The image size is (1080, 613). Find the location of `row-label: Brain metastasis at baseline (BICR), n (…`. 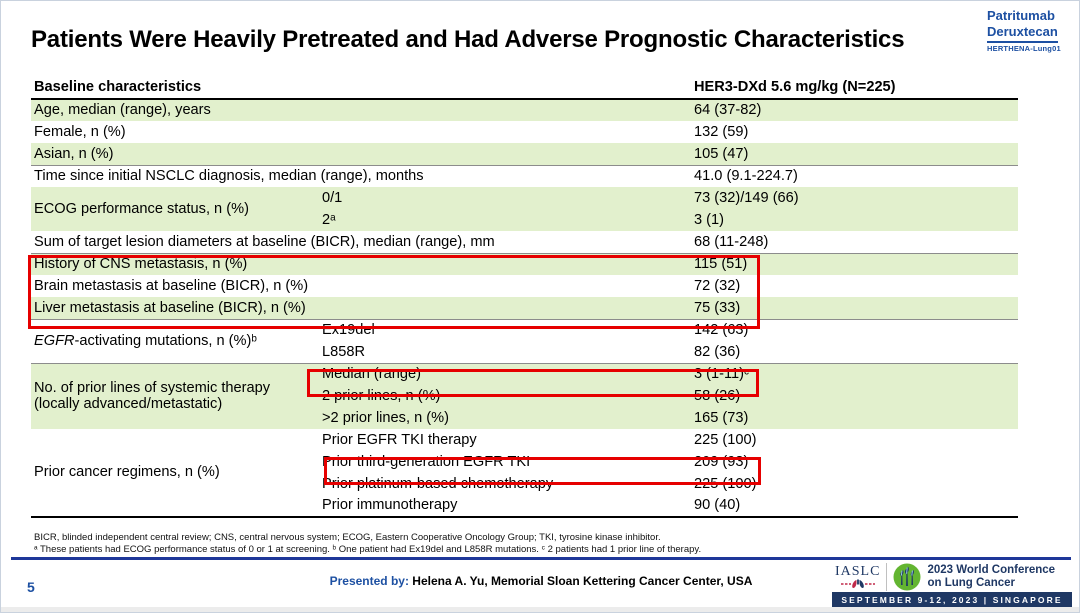

row-label: Brain metastasis at baseline (BICR), n (… is located at coordinates (171, 285).